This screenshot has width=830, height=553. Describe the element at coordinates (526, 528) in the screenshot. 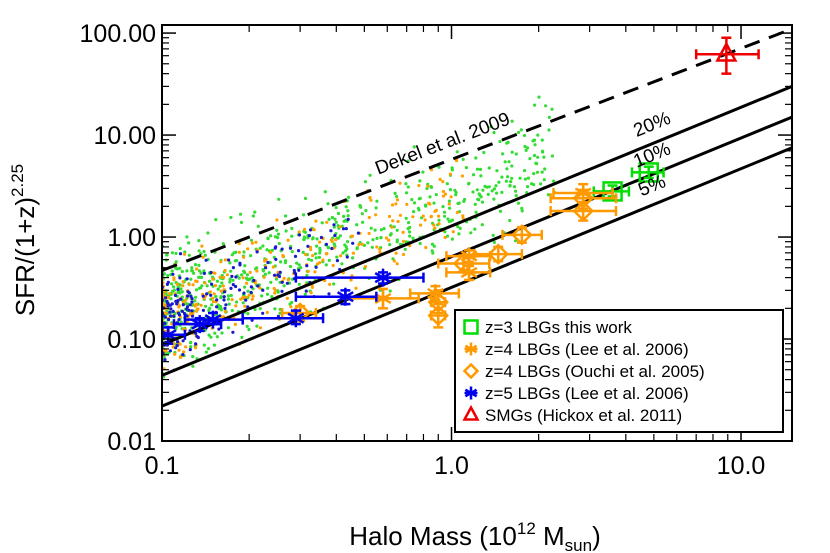

I see `x-axis-title-sup: 12` at that location.